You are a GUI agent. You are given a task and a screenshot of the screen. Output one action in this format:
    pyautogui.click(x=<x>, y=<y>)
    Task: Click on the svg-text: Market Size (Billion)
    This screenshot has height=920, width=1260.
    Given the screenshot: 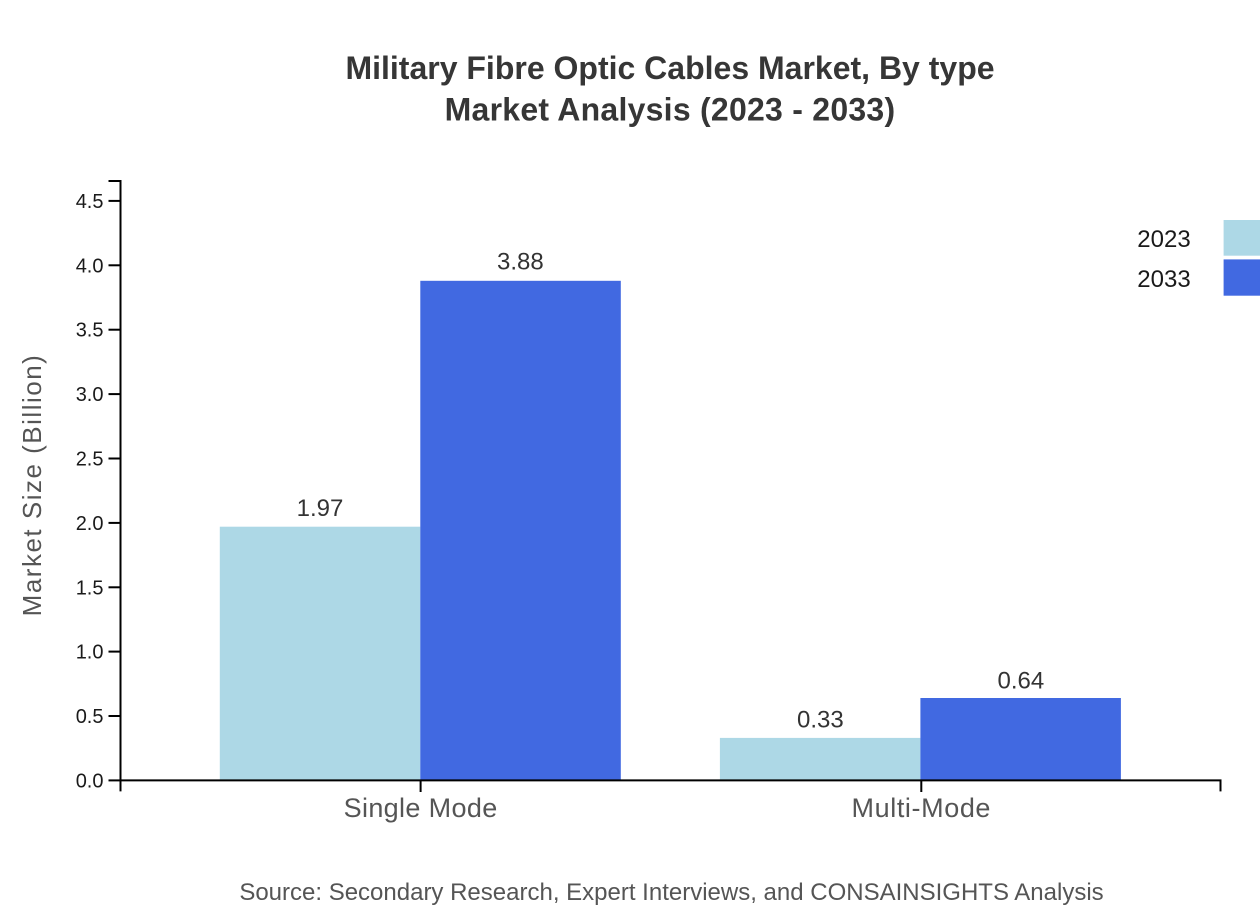 What is the action you would take?
    pyautogui.click(x=32, y=485)
    